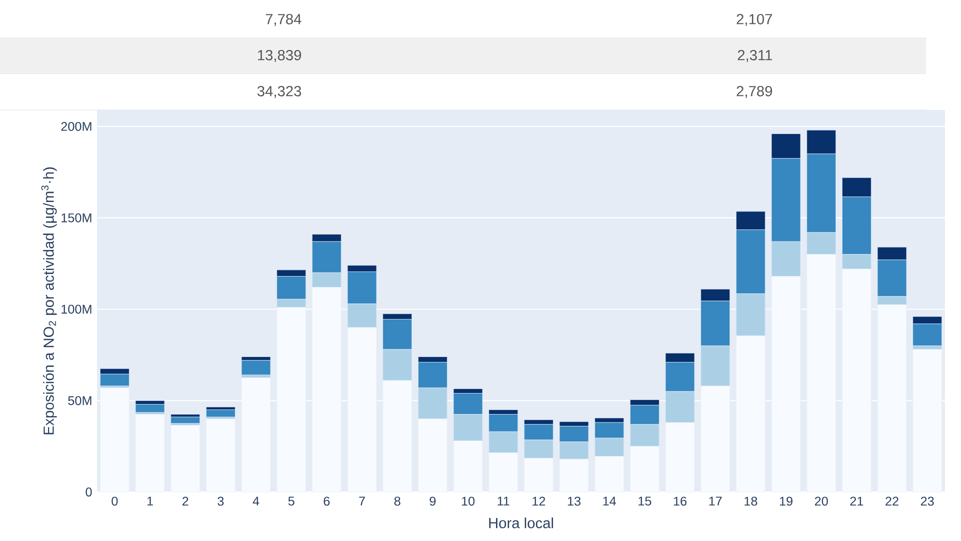 The height and width of the screenshot is (541, 961). Describe the element at coordinates (362, 501) in the screenshot. I see `x-tick-label: 7` at that location.